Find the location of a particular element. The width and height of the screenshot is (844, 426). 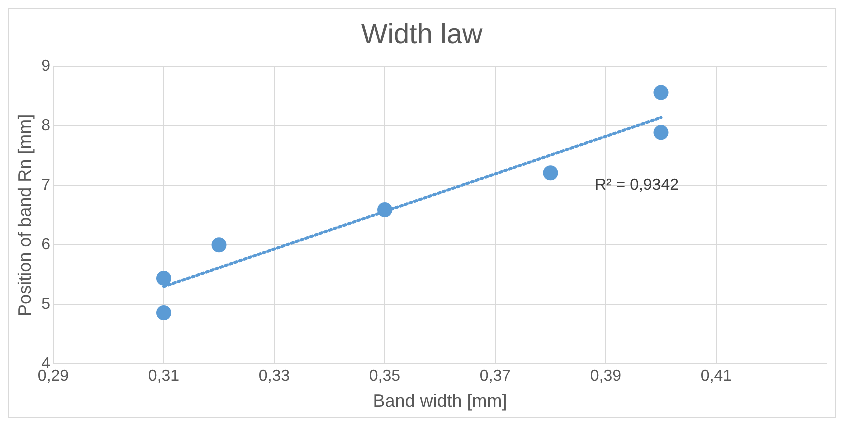

y-tick-label: 6 is located at coordinates (46, 245).